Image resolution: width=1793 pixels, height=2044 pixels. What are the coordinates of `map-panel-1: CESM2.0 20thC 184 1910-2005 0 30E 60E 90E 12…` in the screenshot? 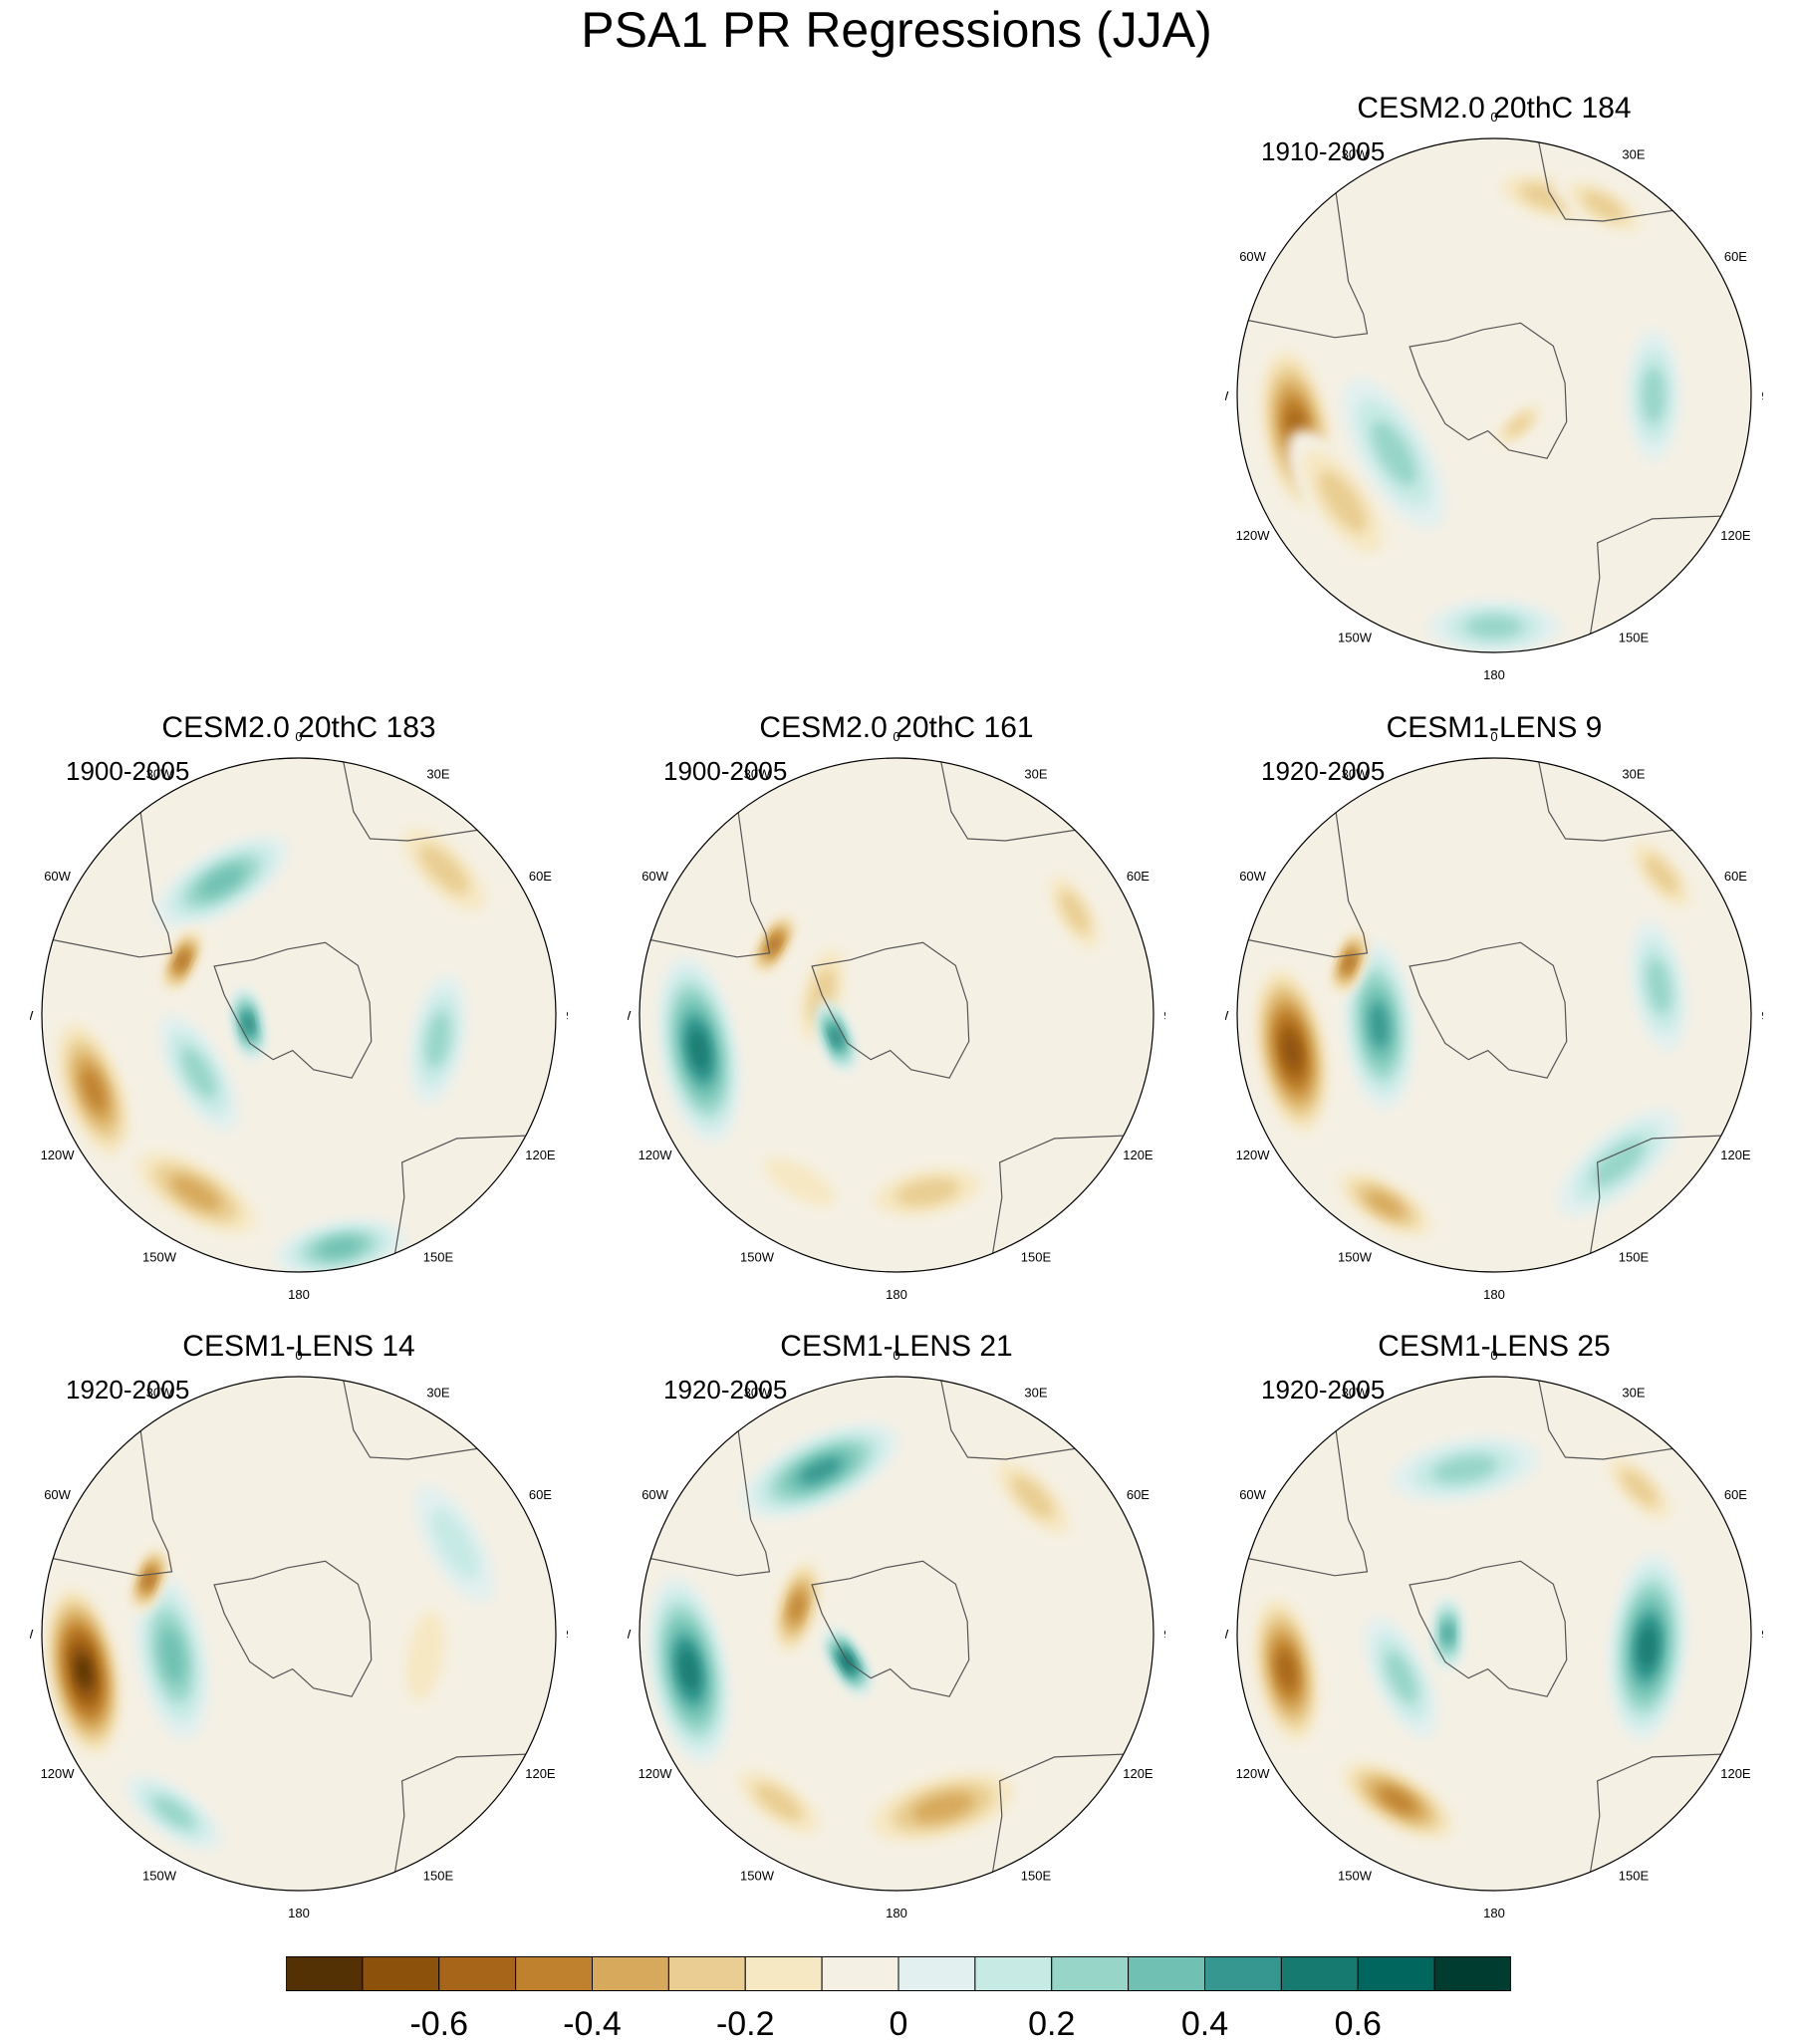 It's located at (1494, 391).